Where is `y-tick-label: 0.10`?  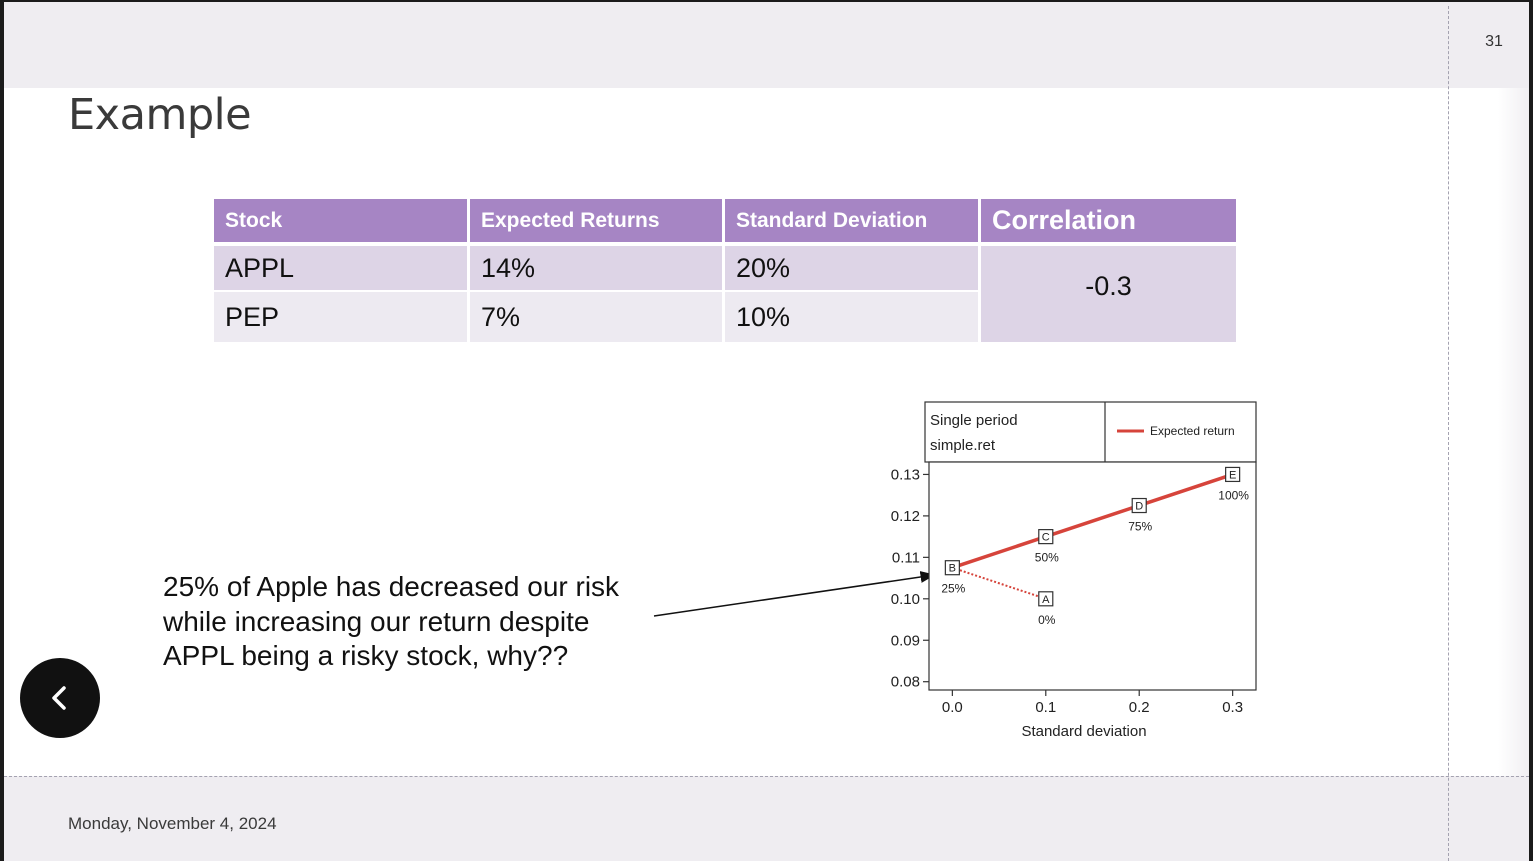 y-tick-label: 0.10 is located at coordinates (905, 599).